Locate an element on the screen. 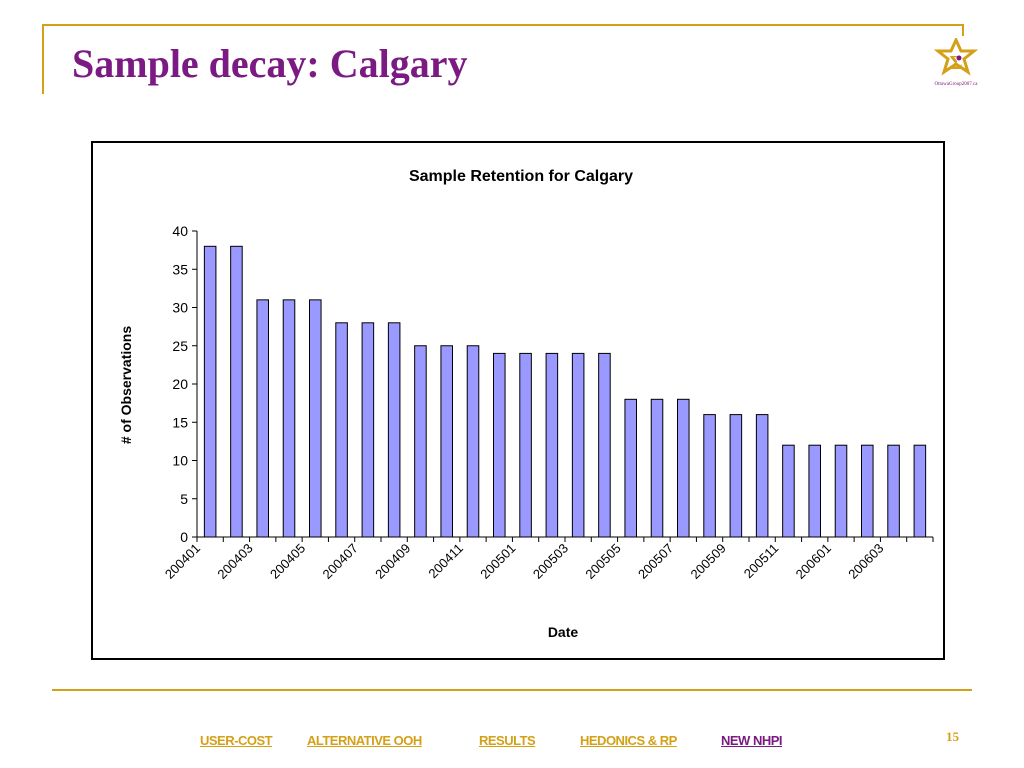  nav-alternative-ooh-link: ALTERNATIVE OOH is located at coordinates (364, 740).